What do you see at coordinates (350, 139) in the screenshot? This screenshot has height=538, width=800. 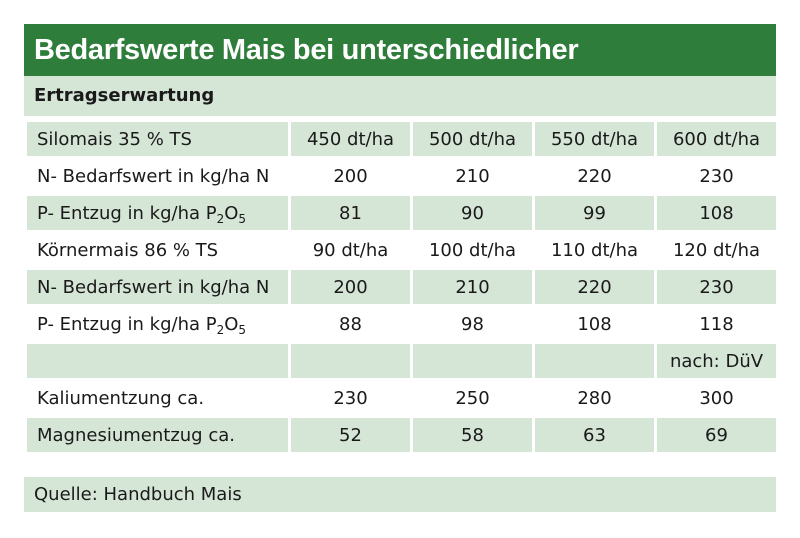 I see `cell: 450 dt/ha` at bounding box center [350, 139].